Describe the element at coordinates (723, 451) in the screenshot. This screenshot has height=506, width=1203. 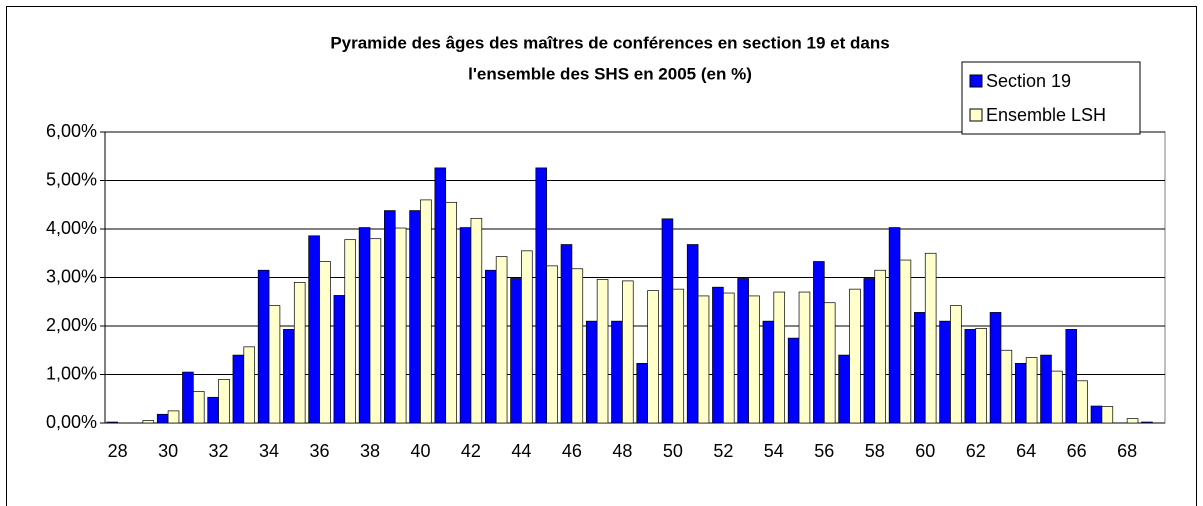
I see `x-tick-label: 52` at that location.